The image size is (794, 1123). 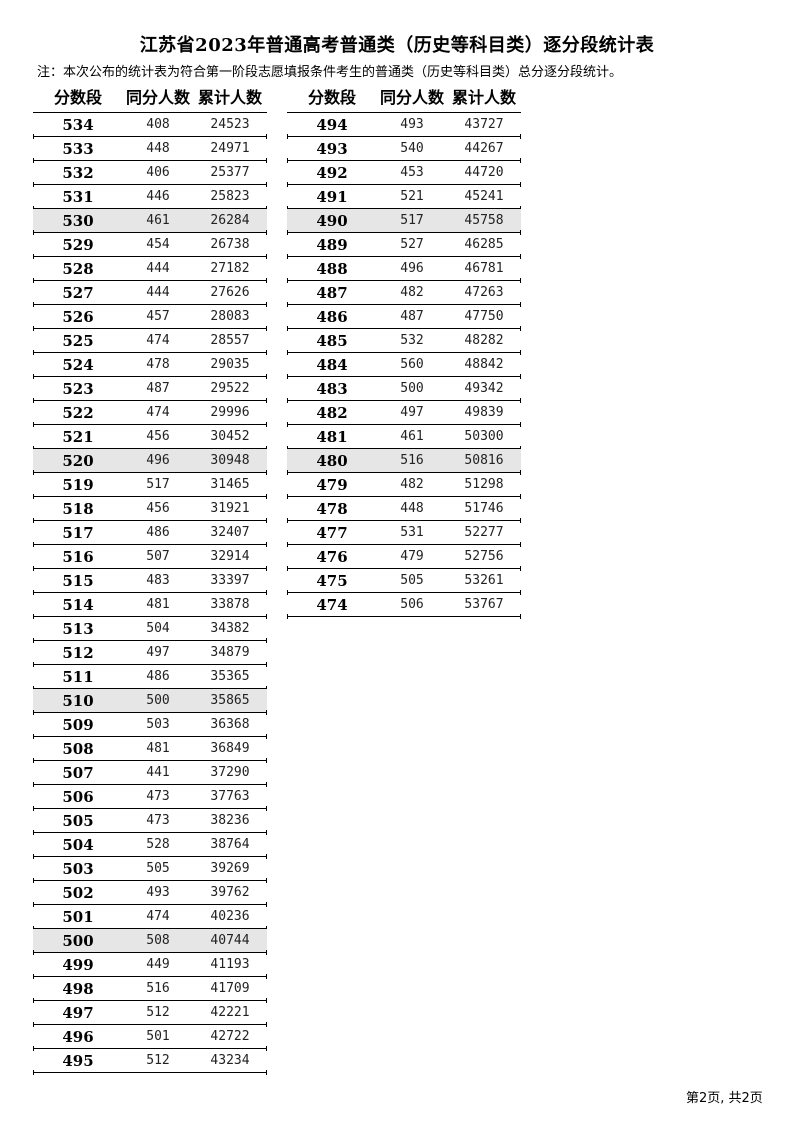 I want to click on table-row: 479 482 51298, so click(x=404, y=486).